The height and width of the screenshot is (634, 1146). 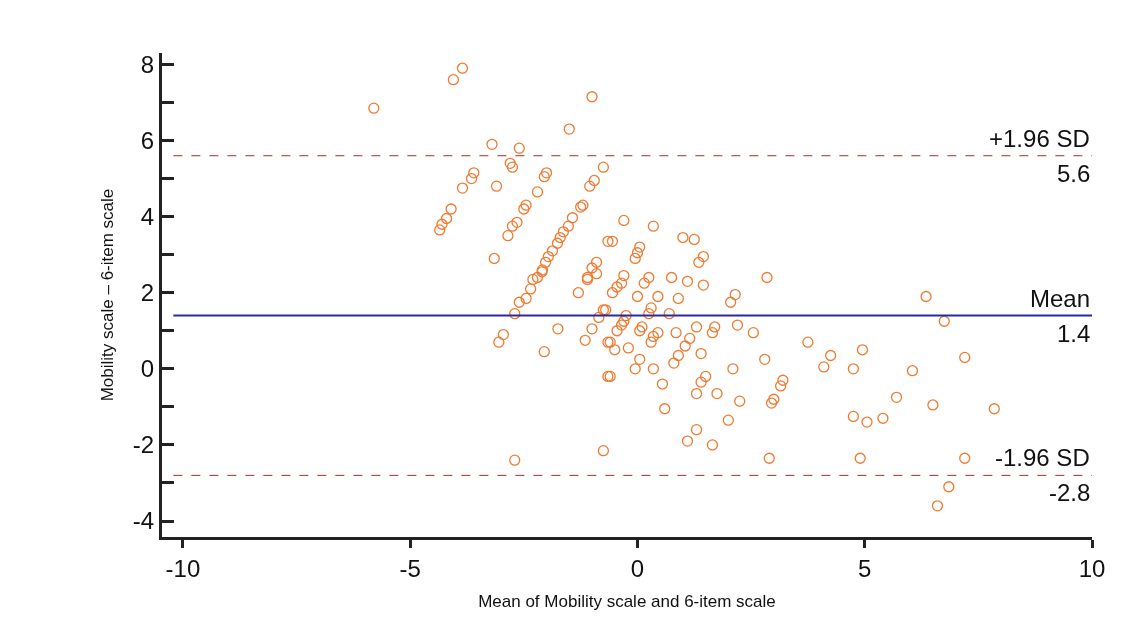 What do you see at coordinates (147, 64) in the screenshot?
I see `y-tick-label: 8` at bounding box center [147, 64].